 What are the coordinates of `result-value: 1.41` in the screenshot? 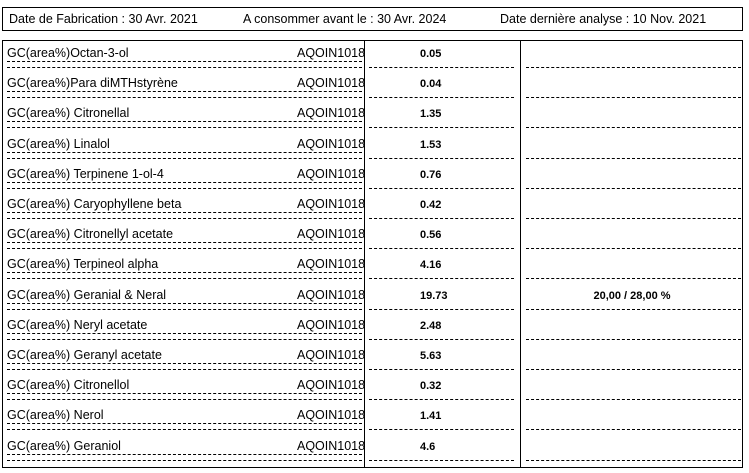 It's located at (431, 416).